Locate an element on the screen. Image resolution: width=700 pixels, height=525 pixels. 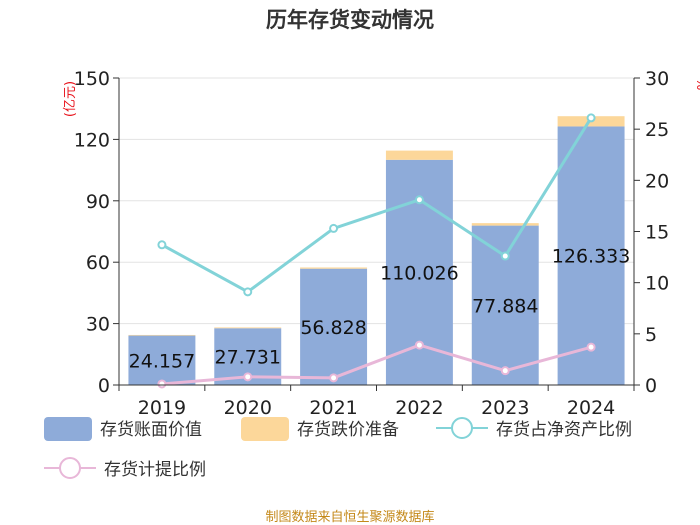
y-right-unit: % is located at coordinates (696, 84).